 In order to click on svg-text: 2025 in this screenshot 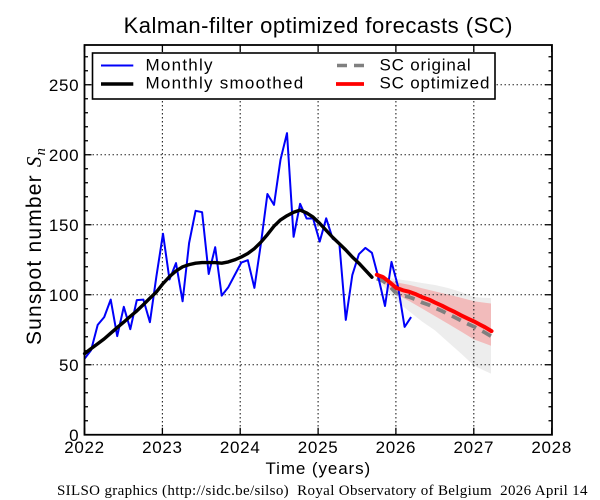, I will do `click(318, 447)`.